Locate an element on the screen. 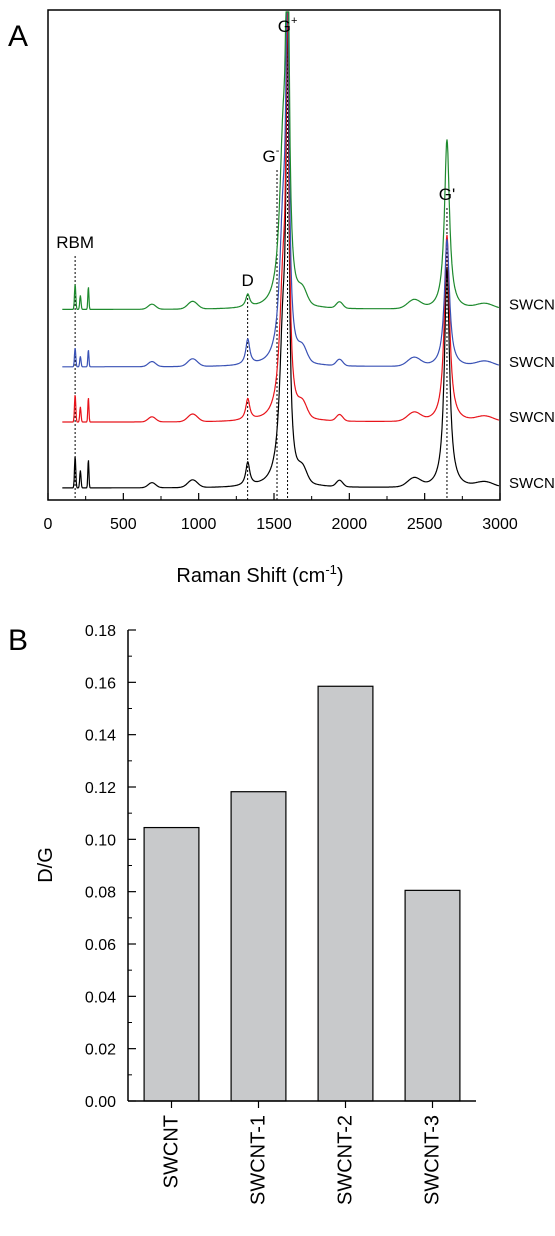  peak-label: G- is located at coordinates (271, 155).